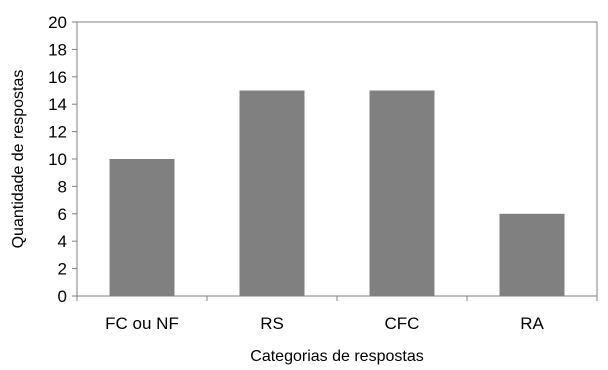  What do you see at coordinates (57, 104) in the screenshot?
I see `y-tick-label: 14` at bounding box center [57, 104].